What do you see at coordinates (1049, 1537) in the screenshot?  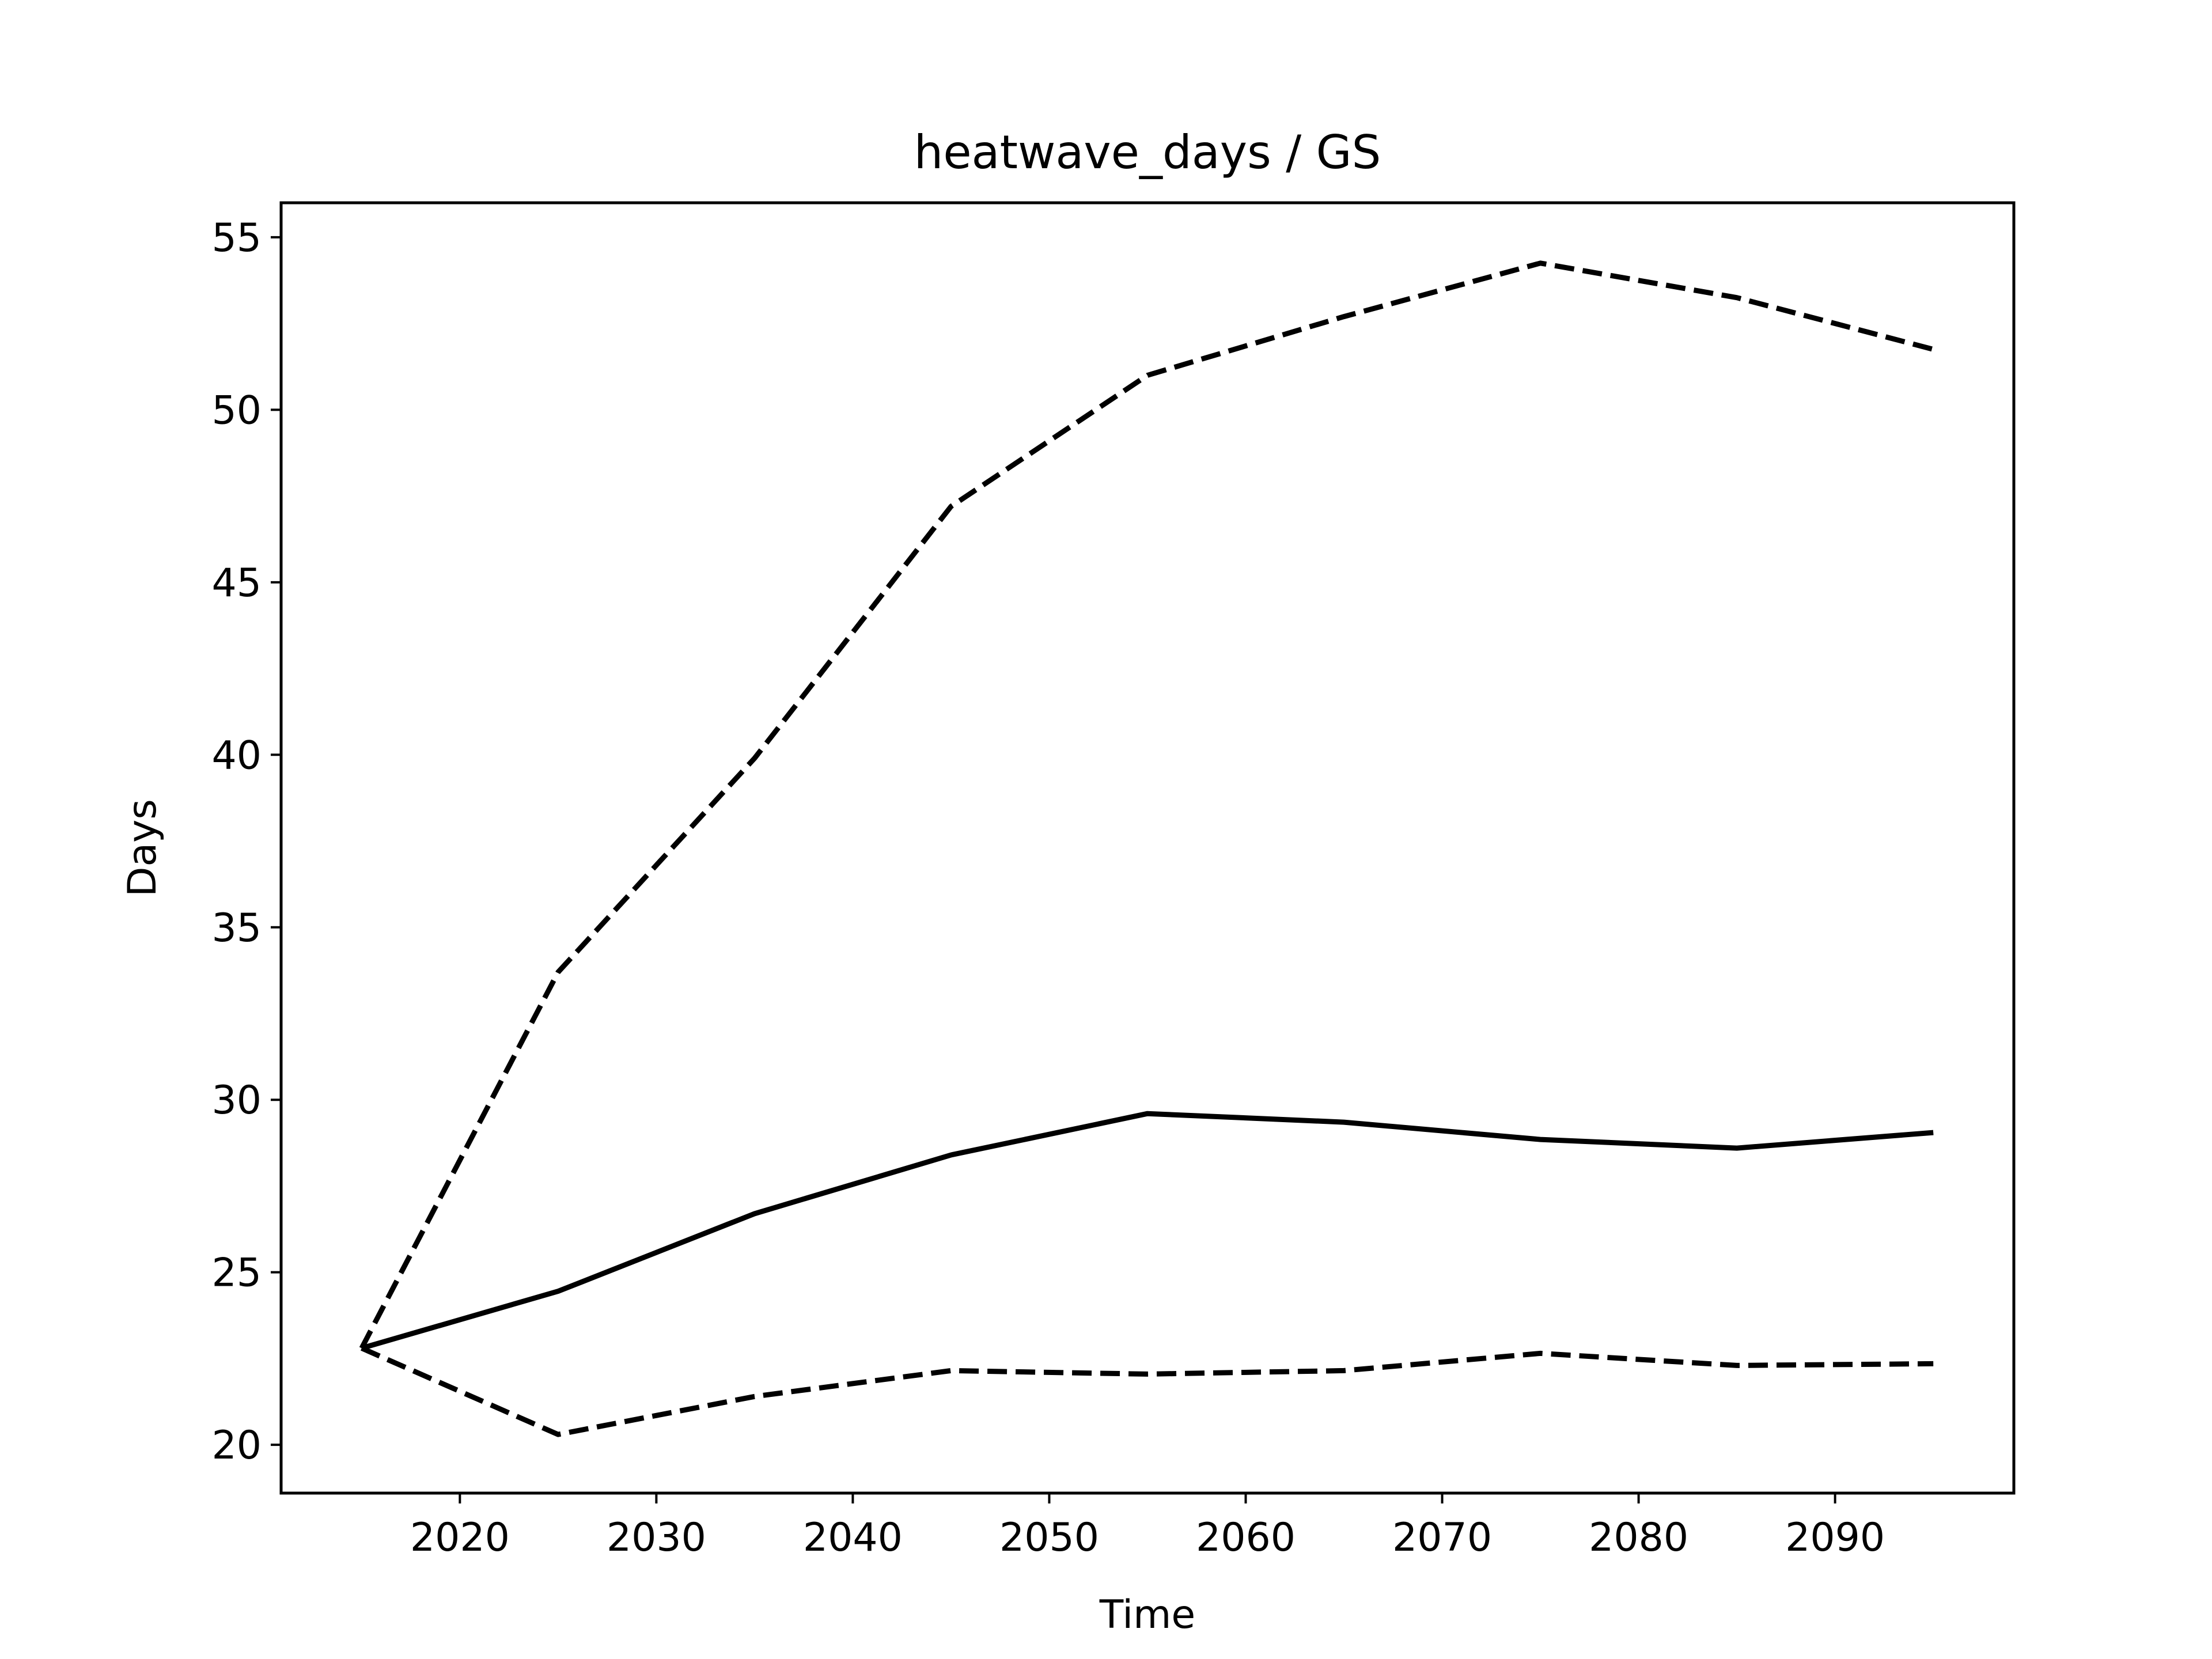 I see `x-tick-label: 2050` at bounding box center [1049, 1537].